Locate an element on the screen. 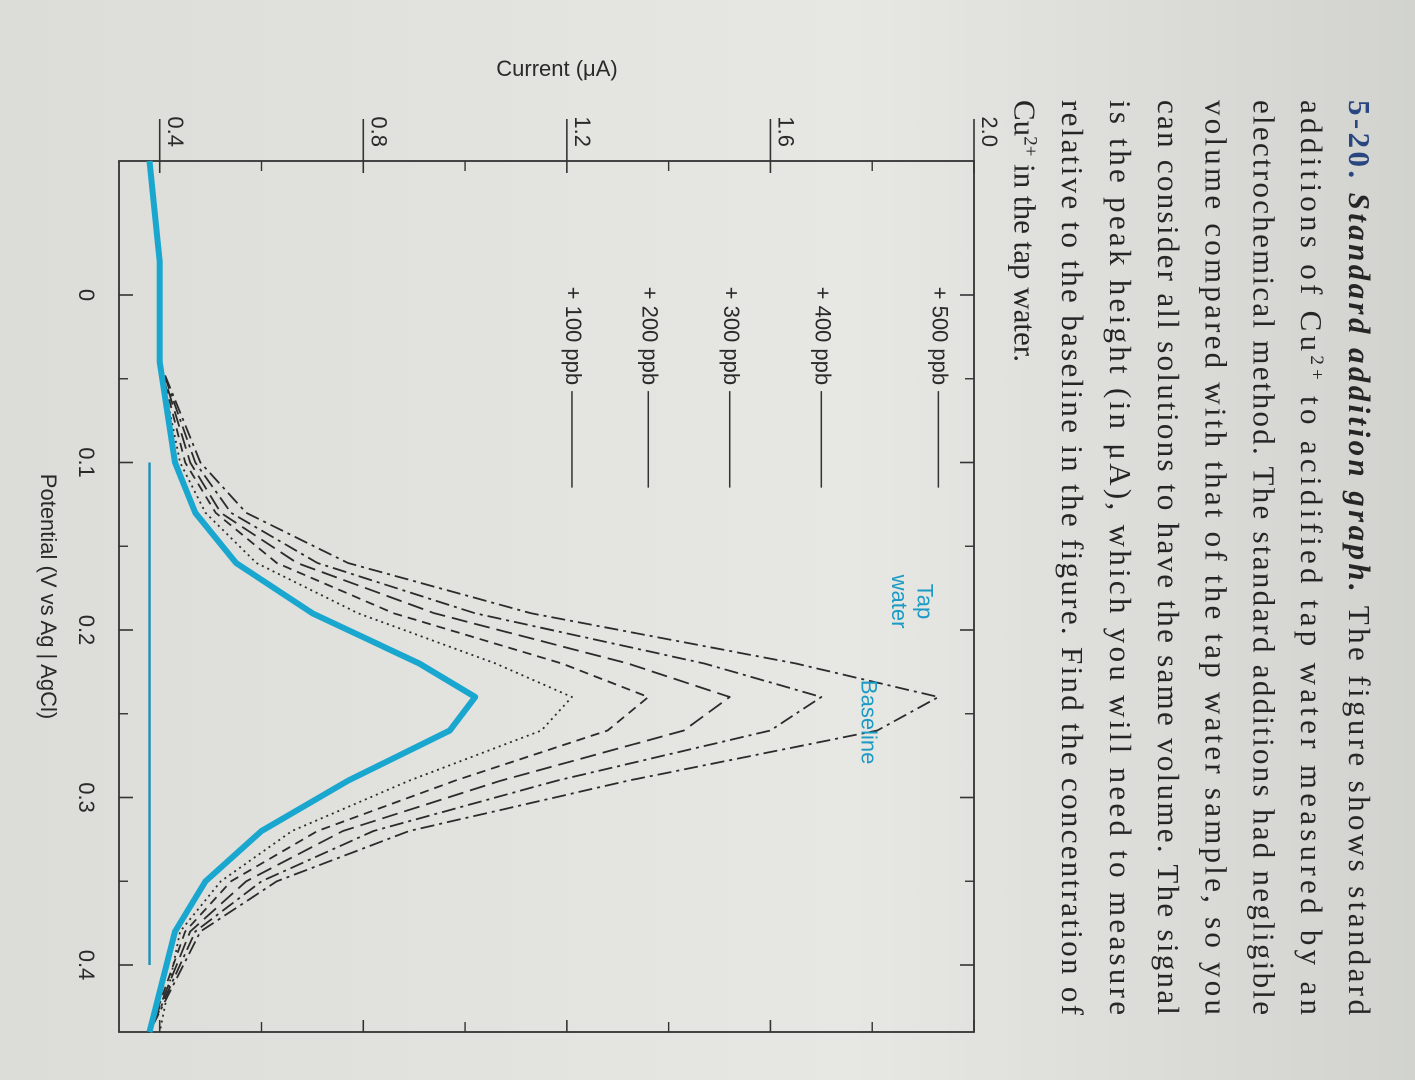  series-label: + 400 ppb is located at coordinates (823, 336).